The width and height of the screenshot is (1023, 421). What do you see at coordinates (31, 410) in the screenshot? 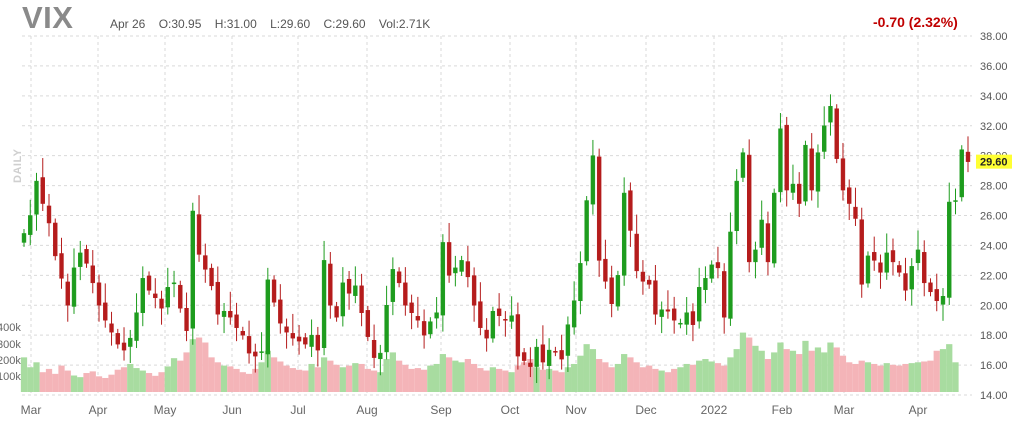
I see `x-tick-label: Mar` at bounding box center [31, 410].